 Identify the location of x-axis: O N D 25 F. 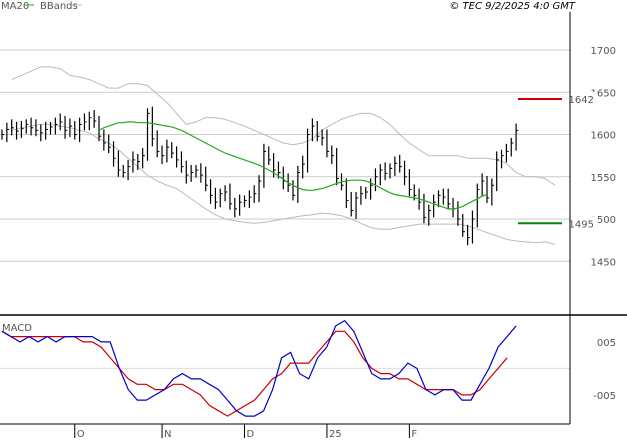
(245, 432).